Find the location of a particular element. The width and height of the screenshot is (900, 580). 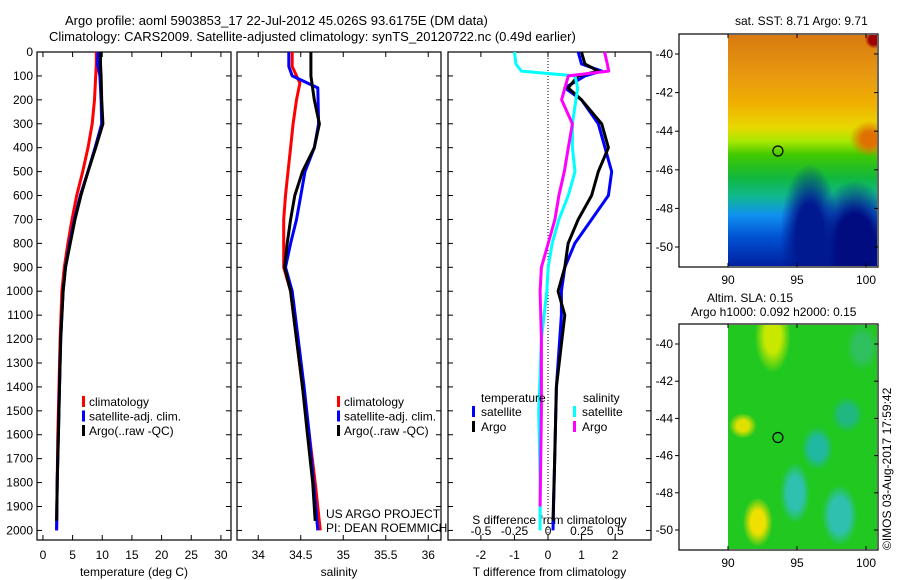

sst-map-title: sat. SST: 8.71 Argo: 9.71 is located at coordinates (801, 21).